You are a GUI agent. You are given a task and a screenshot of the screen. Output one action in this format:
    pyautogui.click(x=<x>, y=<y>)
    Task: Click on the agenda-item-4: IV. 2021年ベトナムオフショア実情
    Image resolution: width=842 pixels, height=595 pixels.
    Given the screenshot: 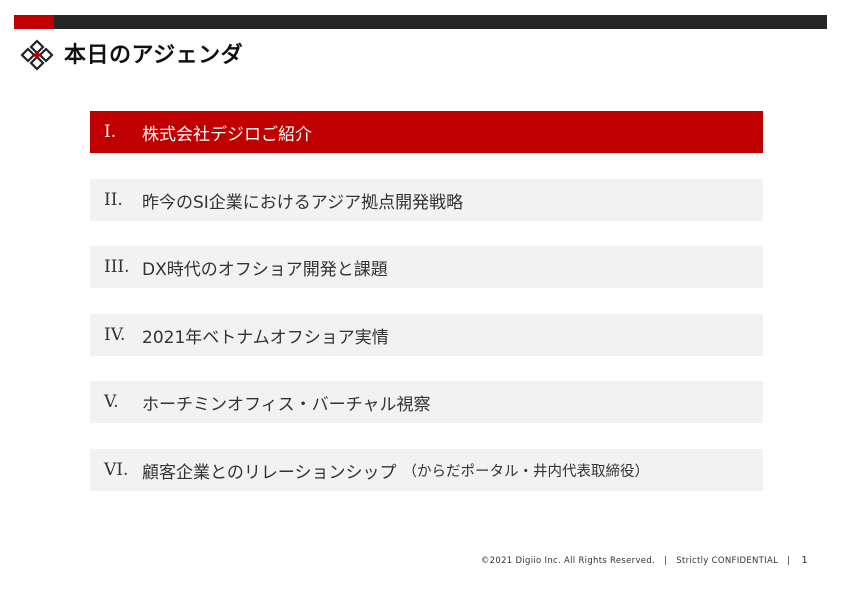 What is the action you would take?
    pyautogui.click(x=426, y=335)
    